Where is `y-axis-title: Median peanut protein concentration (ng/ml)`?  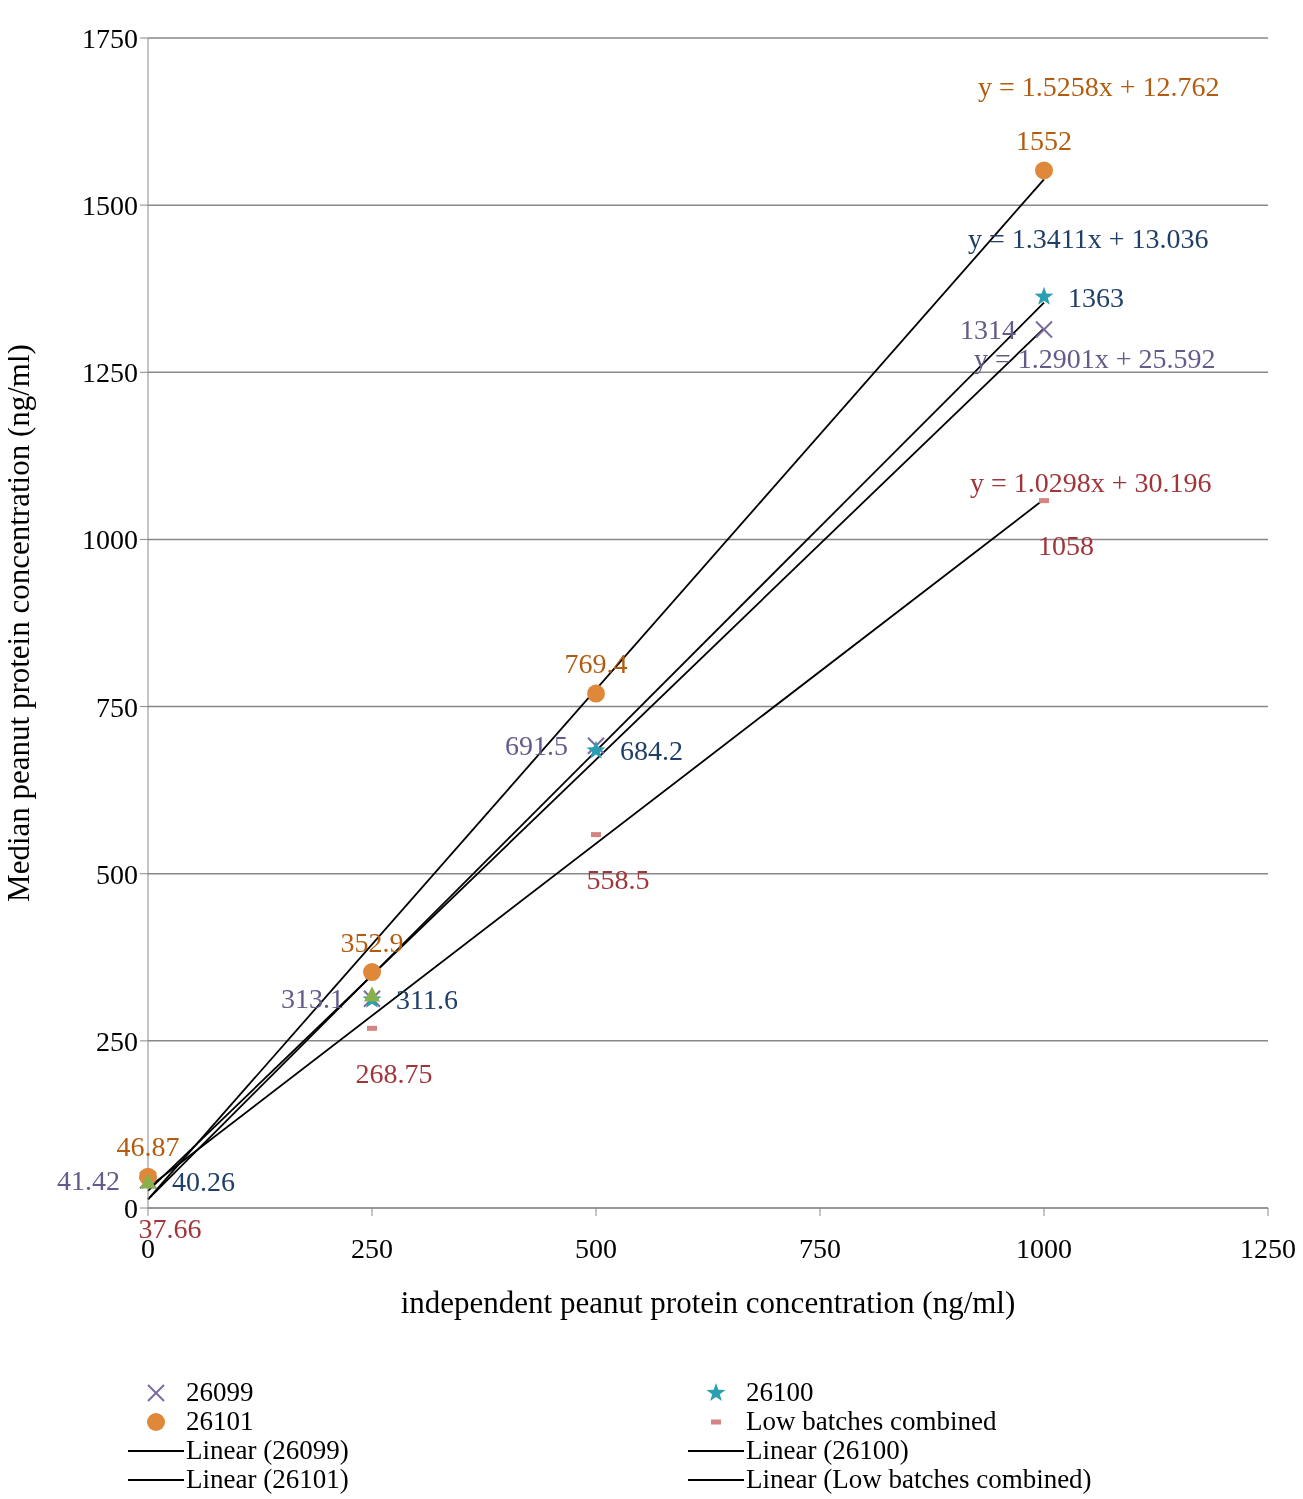
y-axis-title: Median peanut protein concentration (ng/ml) is located at coordinates (19, 623).